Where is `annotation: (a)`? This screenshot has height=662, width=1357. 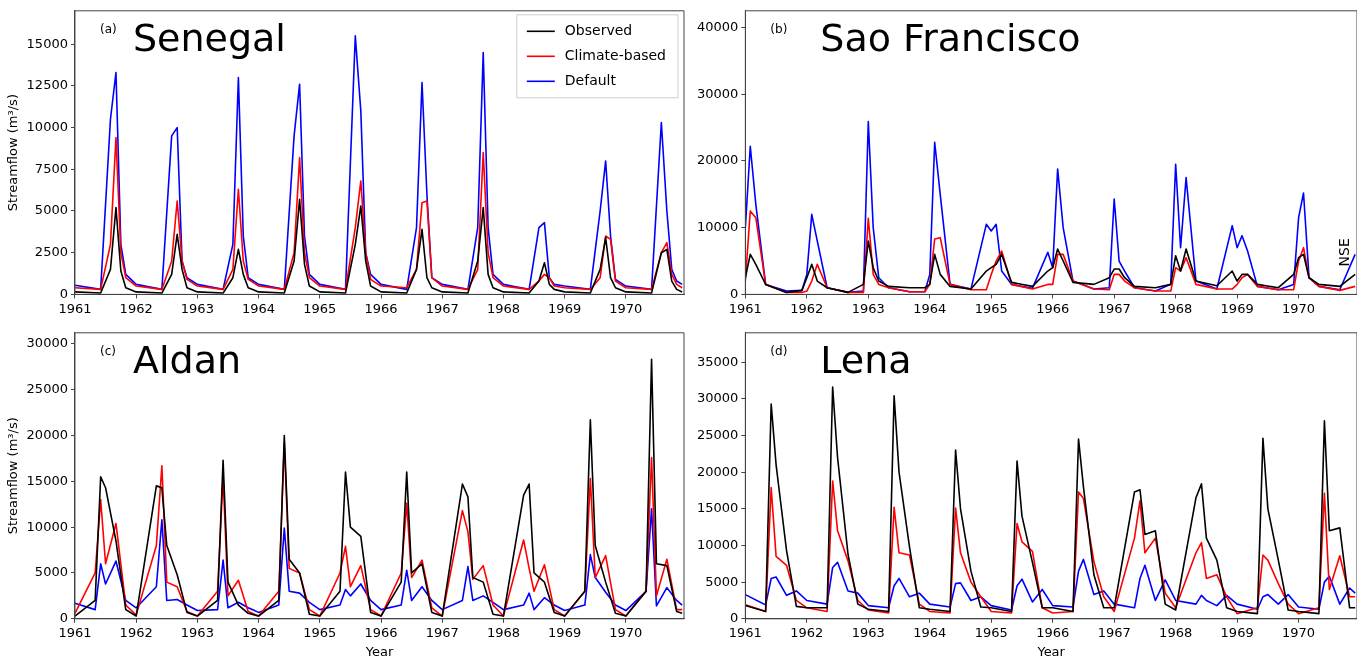 annotation: (a) is located at coordinates (108, 28).